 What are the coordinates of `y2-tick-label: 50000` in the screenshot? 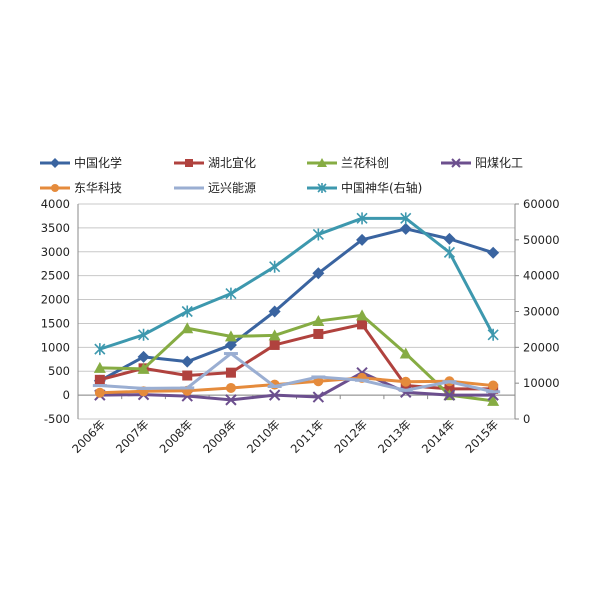 It's located at (541, 240).